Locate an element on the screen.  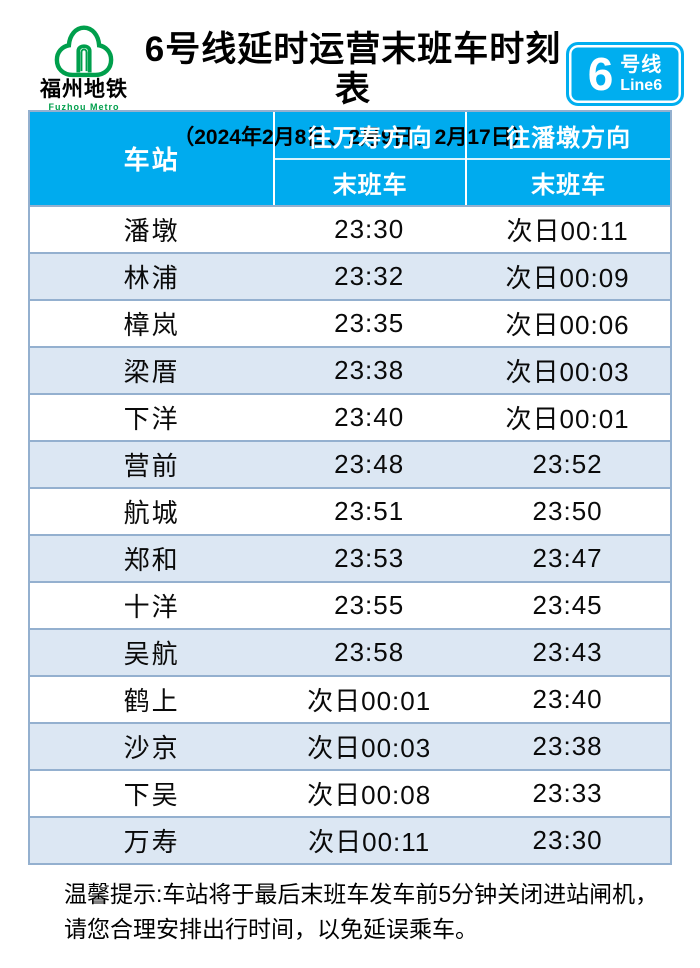
time-wanshou: 23:58 is located at coordinates (369, 652).